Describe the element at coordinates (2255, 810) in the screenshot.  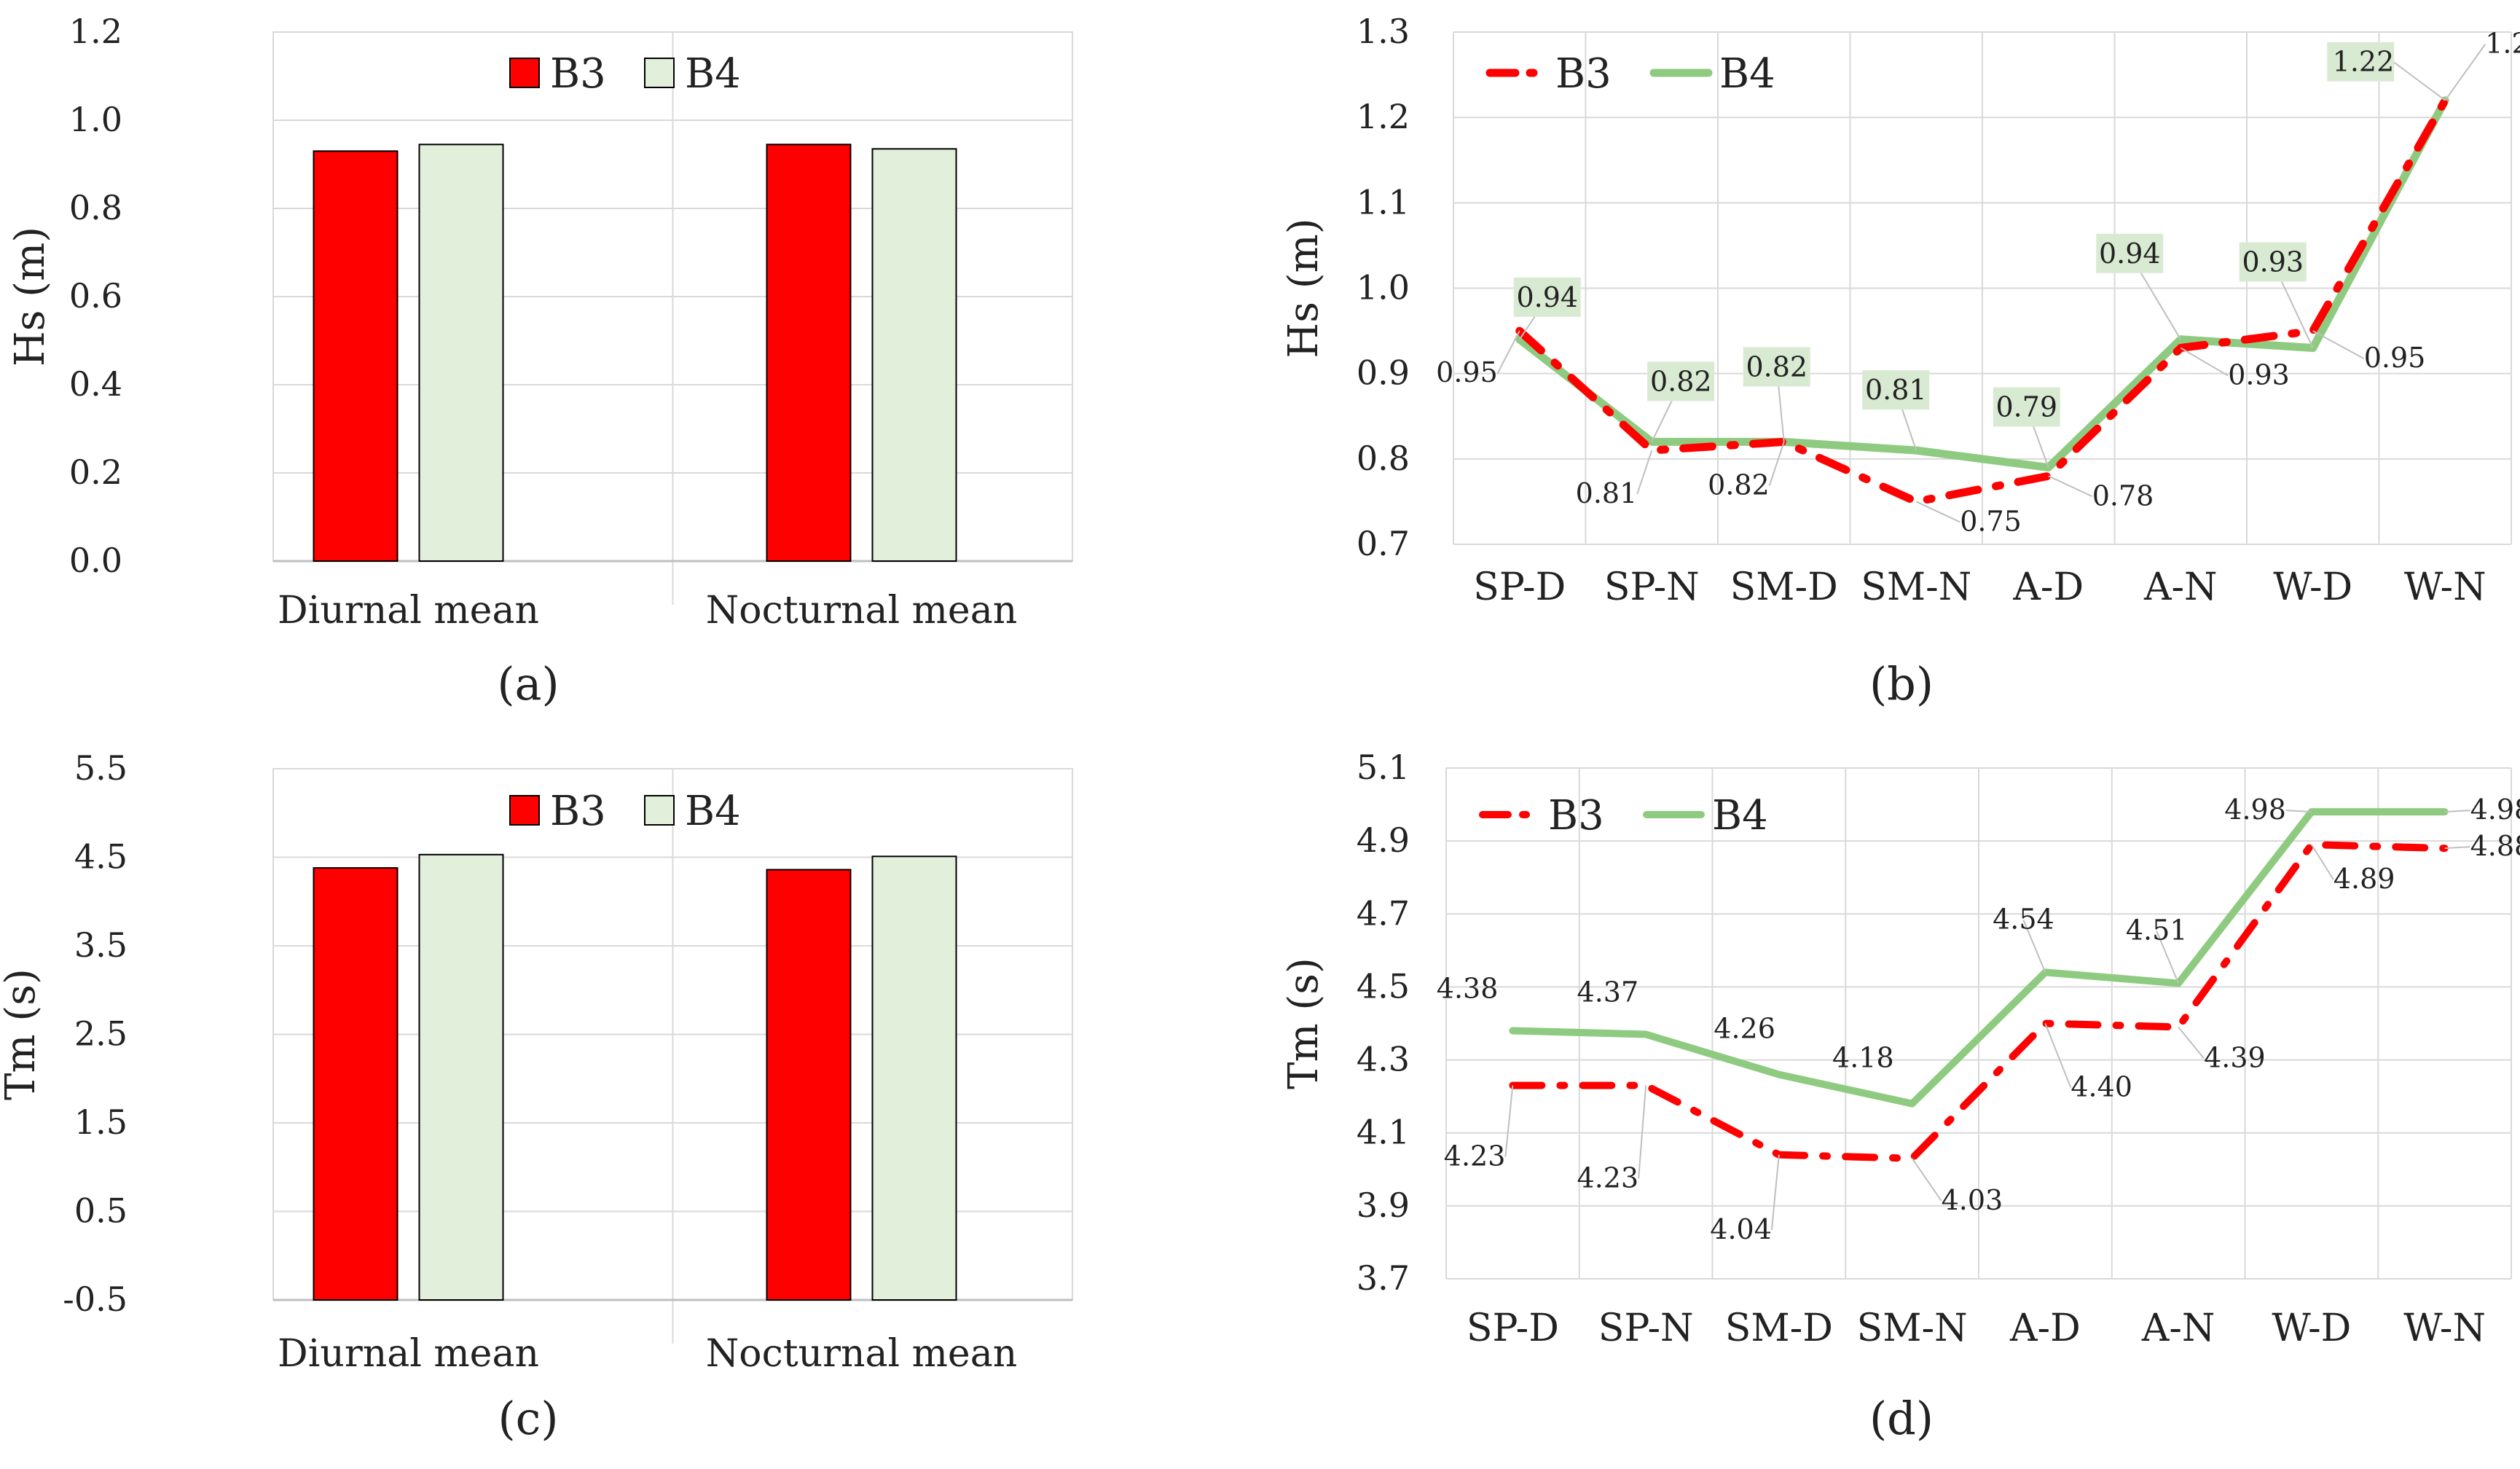
I see `data-label-b4: 4.98` at that location.